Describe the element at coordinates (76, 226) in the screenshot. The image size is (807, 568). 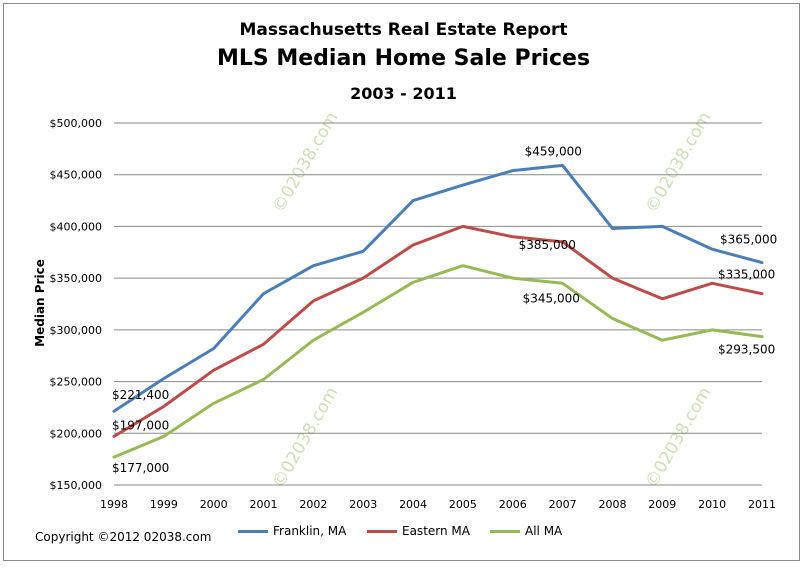
I see `y-tick-label: $400,000` at that location.